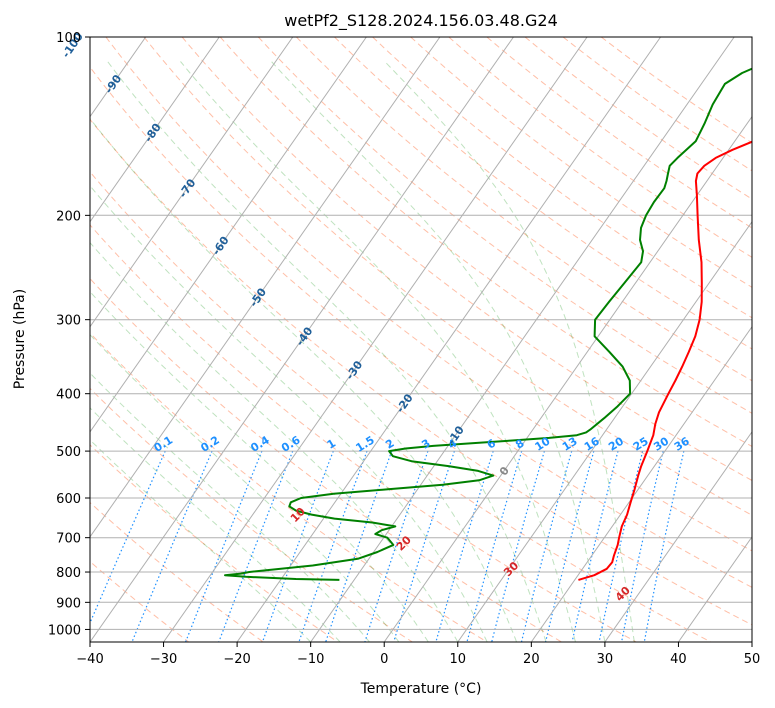  I want to click on x-axis-label: Temperature (°C), so click(421, 689).